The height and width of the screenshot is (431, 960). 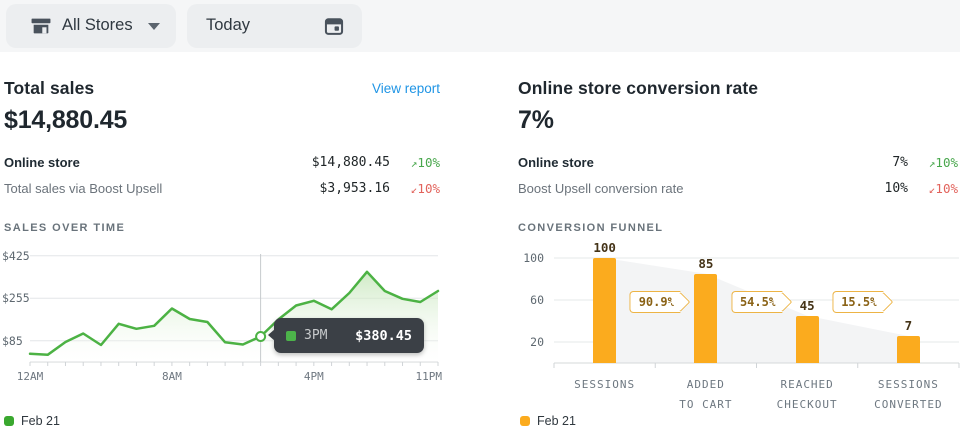 I want to click on tooltip-time: 3PM, so click(x=316, y=335).